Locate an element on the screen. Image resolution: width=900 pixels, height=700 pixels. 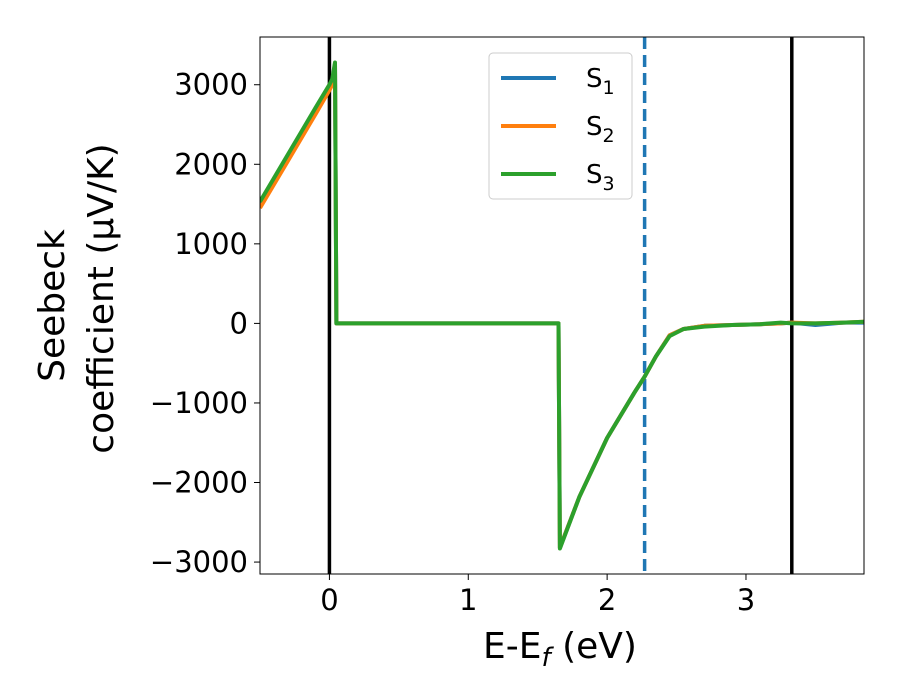
legend-label-s1: S1 is located at coordinates (600, 81).